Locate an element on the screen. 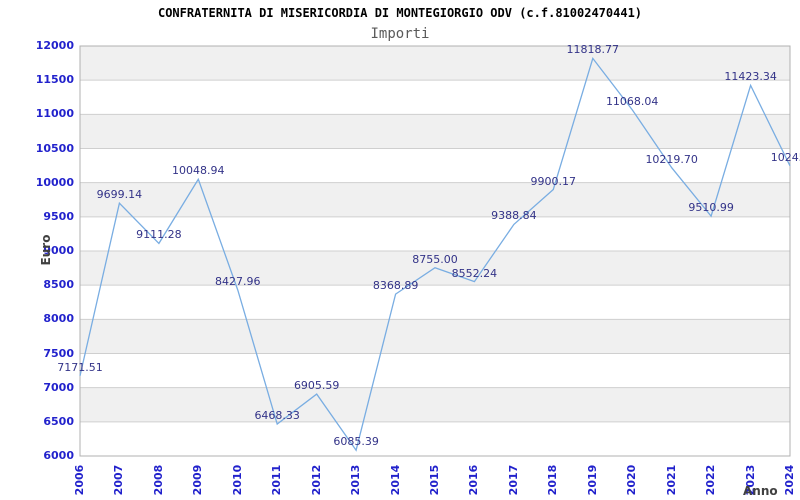 The image size is (800, 500). y-tick-label: 9500 is located at coordinates (58, 216).